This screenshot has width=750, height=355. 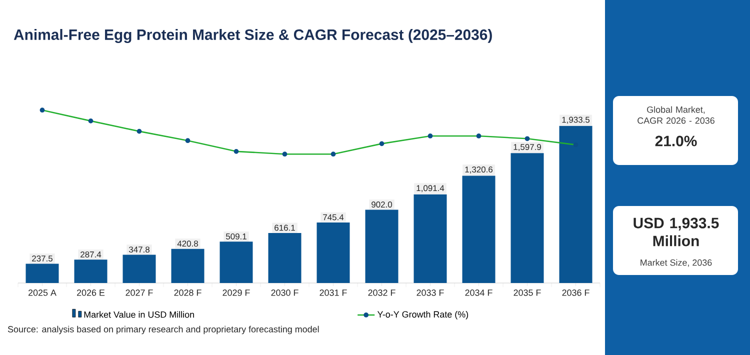 What do you see at coordinates (676, 232) in the screenshot?
I see `text: USD 1,933.5 Million` at bounding box center [676, 232].